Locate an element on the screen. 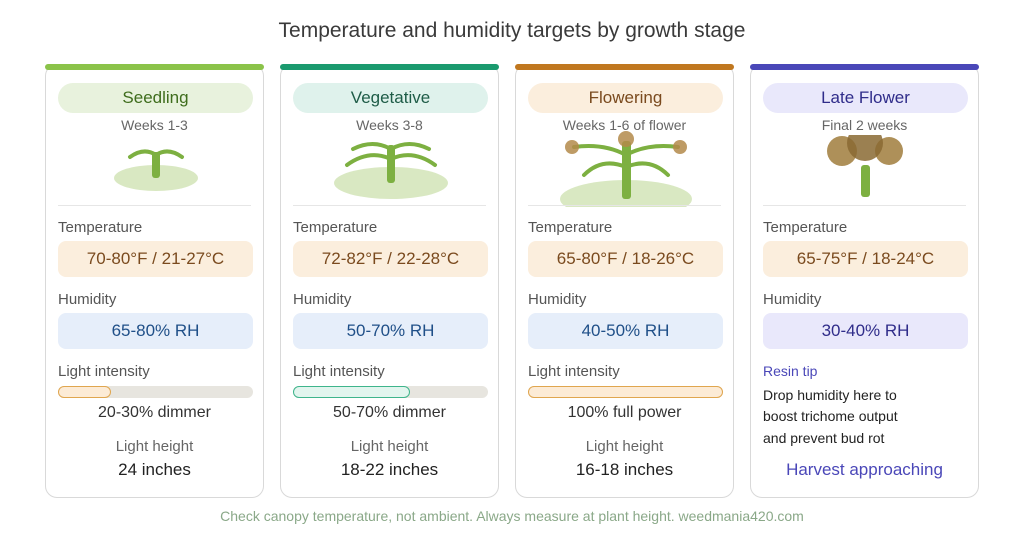 The image size is (1024, 542). resin-tip-line: boost trichome output is located at coordinates (830, 416).